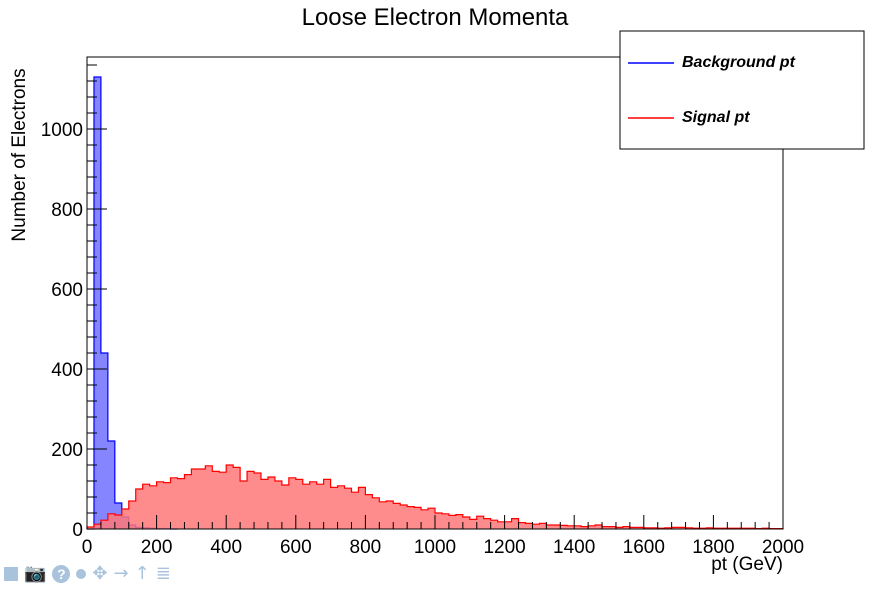 The width and height of the screenshot is (876, 589). Describe the element at coordinates (296, 547) in the screenshot. I see `x-tick-label: 600` at that location.